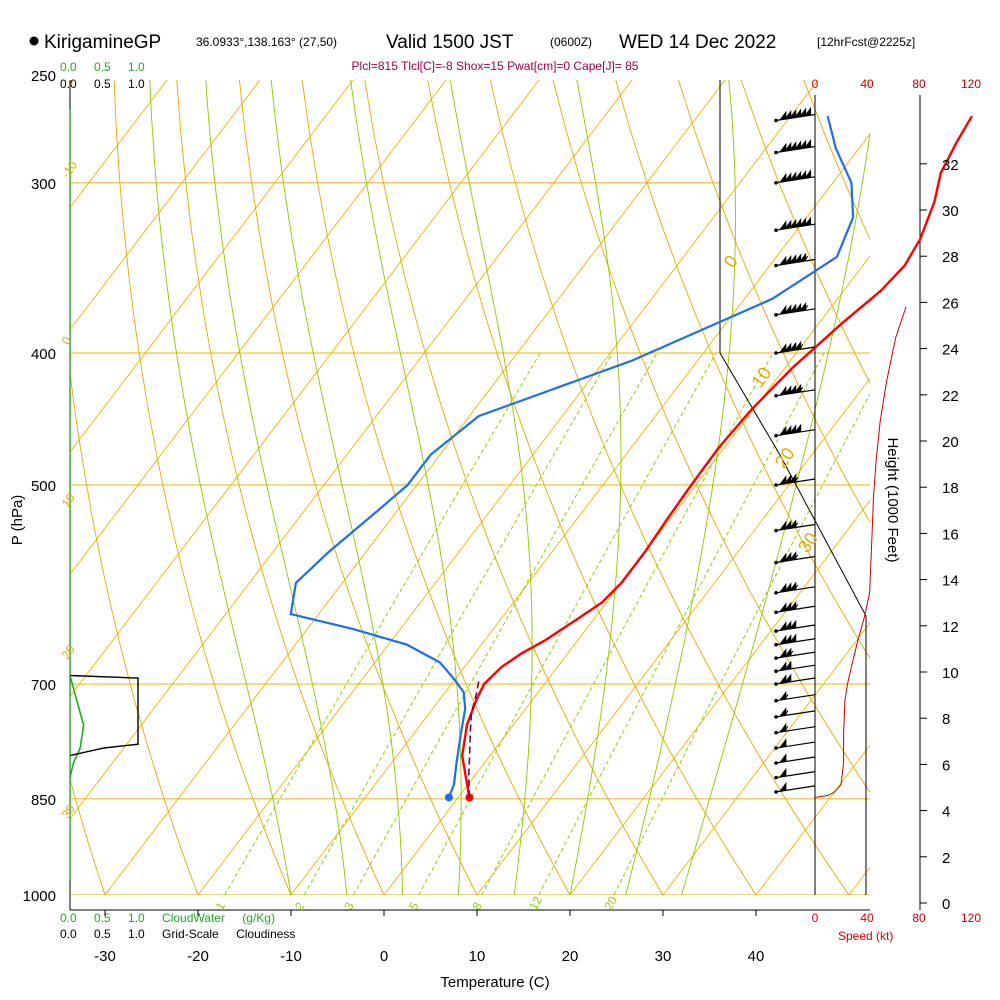 Image resolution: width=1000 pixels, height=1000 pixels. I want to click on cloudiness-line, so click(104, 715).